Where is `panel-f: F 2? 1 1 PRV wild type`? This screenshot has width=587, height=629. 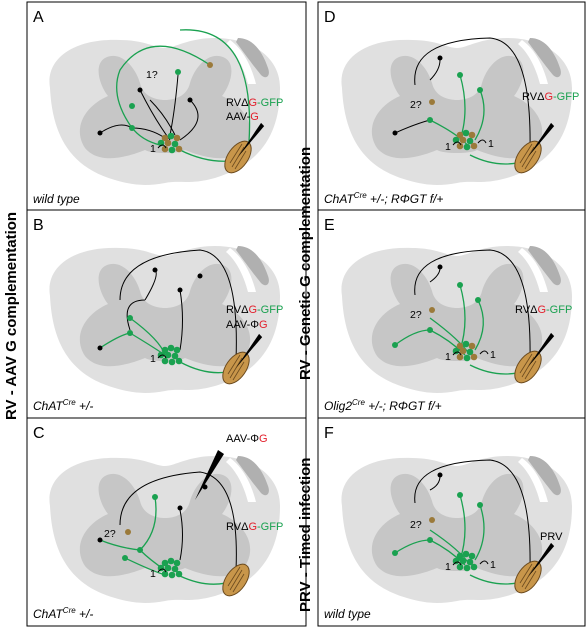 panel-f: F 2? 1 1 PRV wild type is located at coordinates (448, 523).